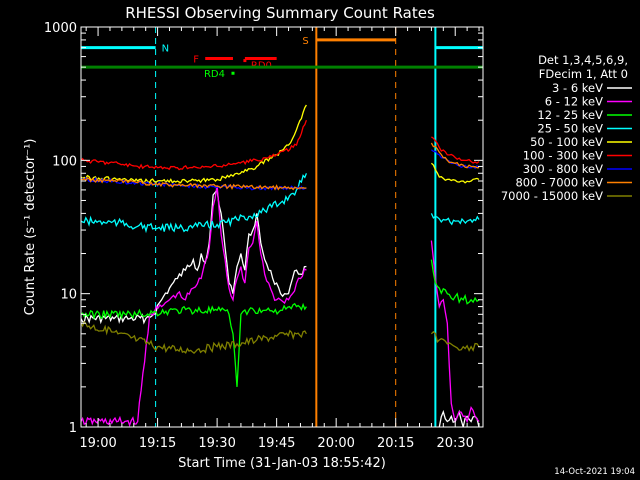 The height and width of the screenshot is (480, 640). What do you see at coordinates (97, 443) in the screenshot?
I see `x-tick-label: 19:00` at bounding box center [97, 443].